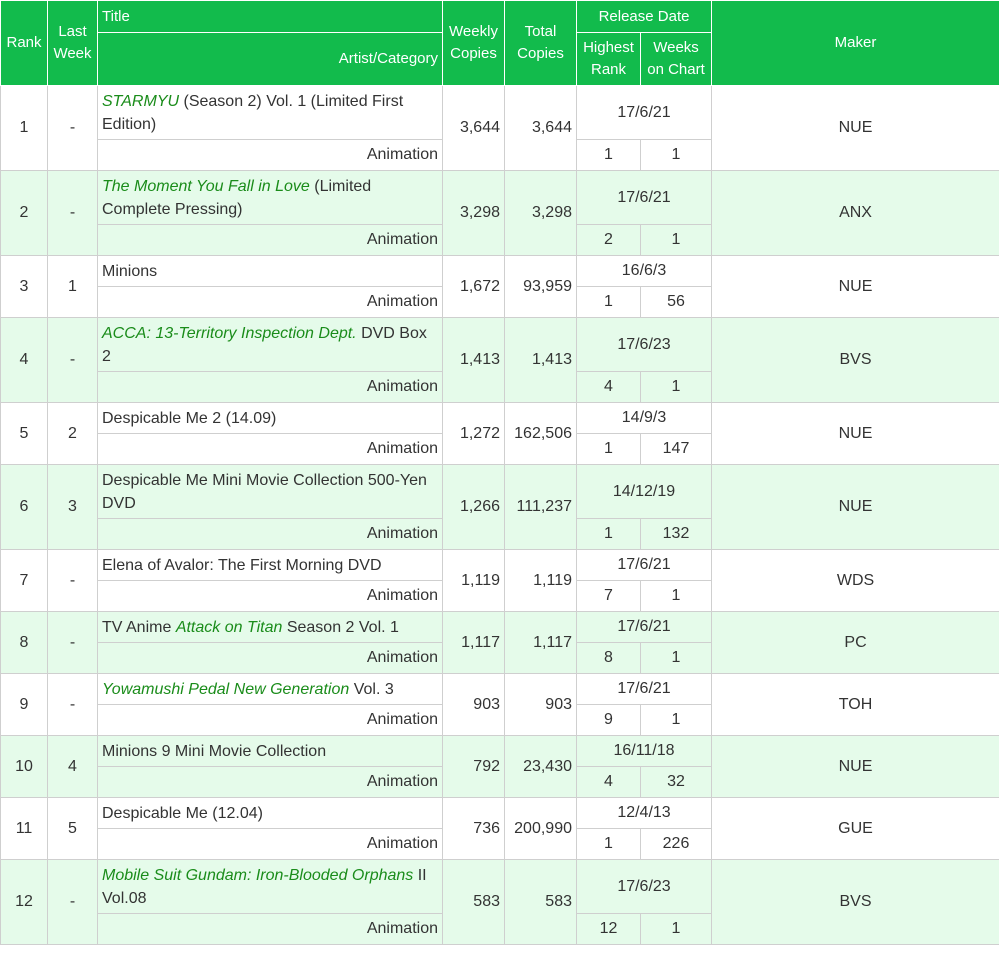 The width and height of the screenshot is (999, 956). What do you see at coordinates (676, 534) in the screenshot?
I see `weeks-cell: 132` at bounding box center [676, 534].